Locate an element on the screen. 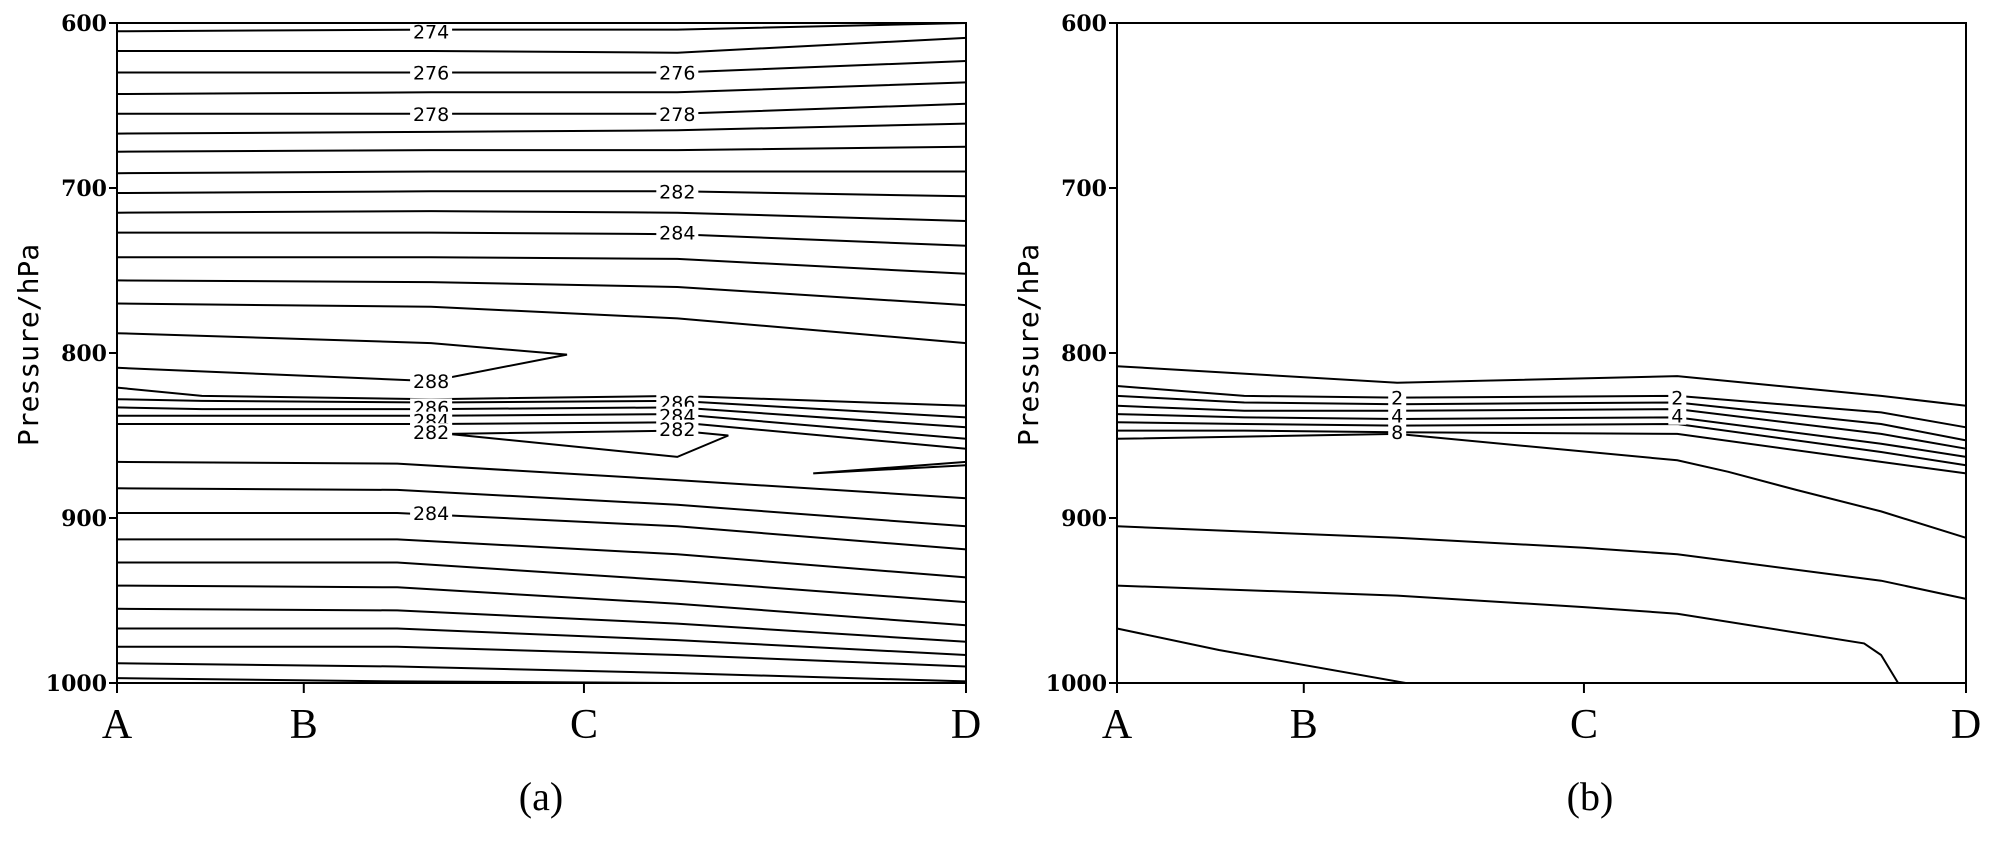  x-tick-label-b-0: A is located at coordinates (1117, 725).